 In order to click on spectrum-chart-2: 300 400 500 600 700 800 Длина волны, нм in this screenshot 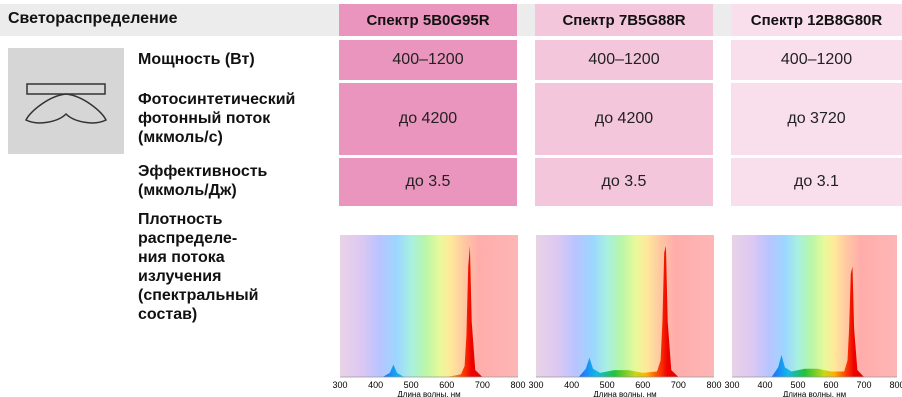, I will do `click(625, 316)`.